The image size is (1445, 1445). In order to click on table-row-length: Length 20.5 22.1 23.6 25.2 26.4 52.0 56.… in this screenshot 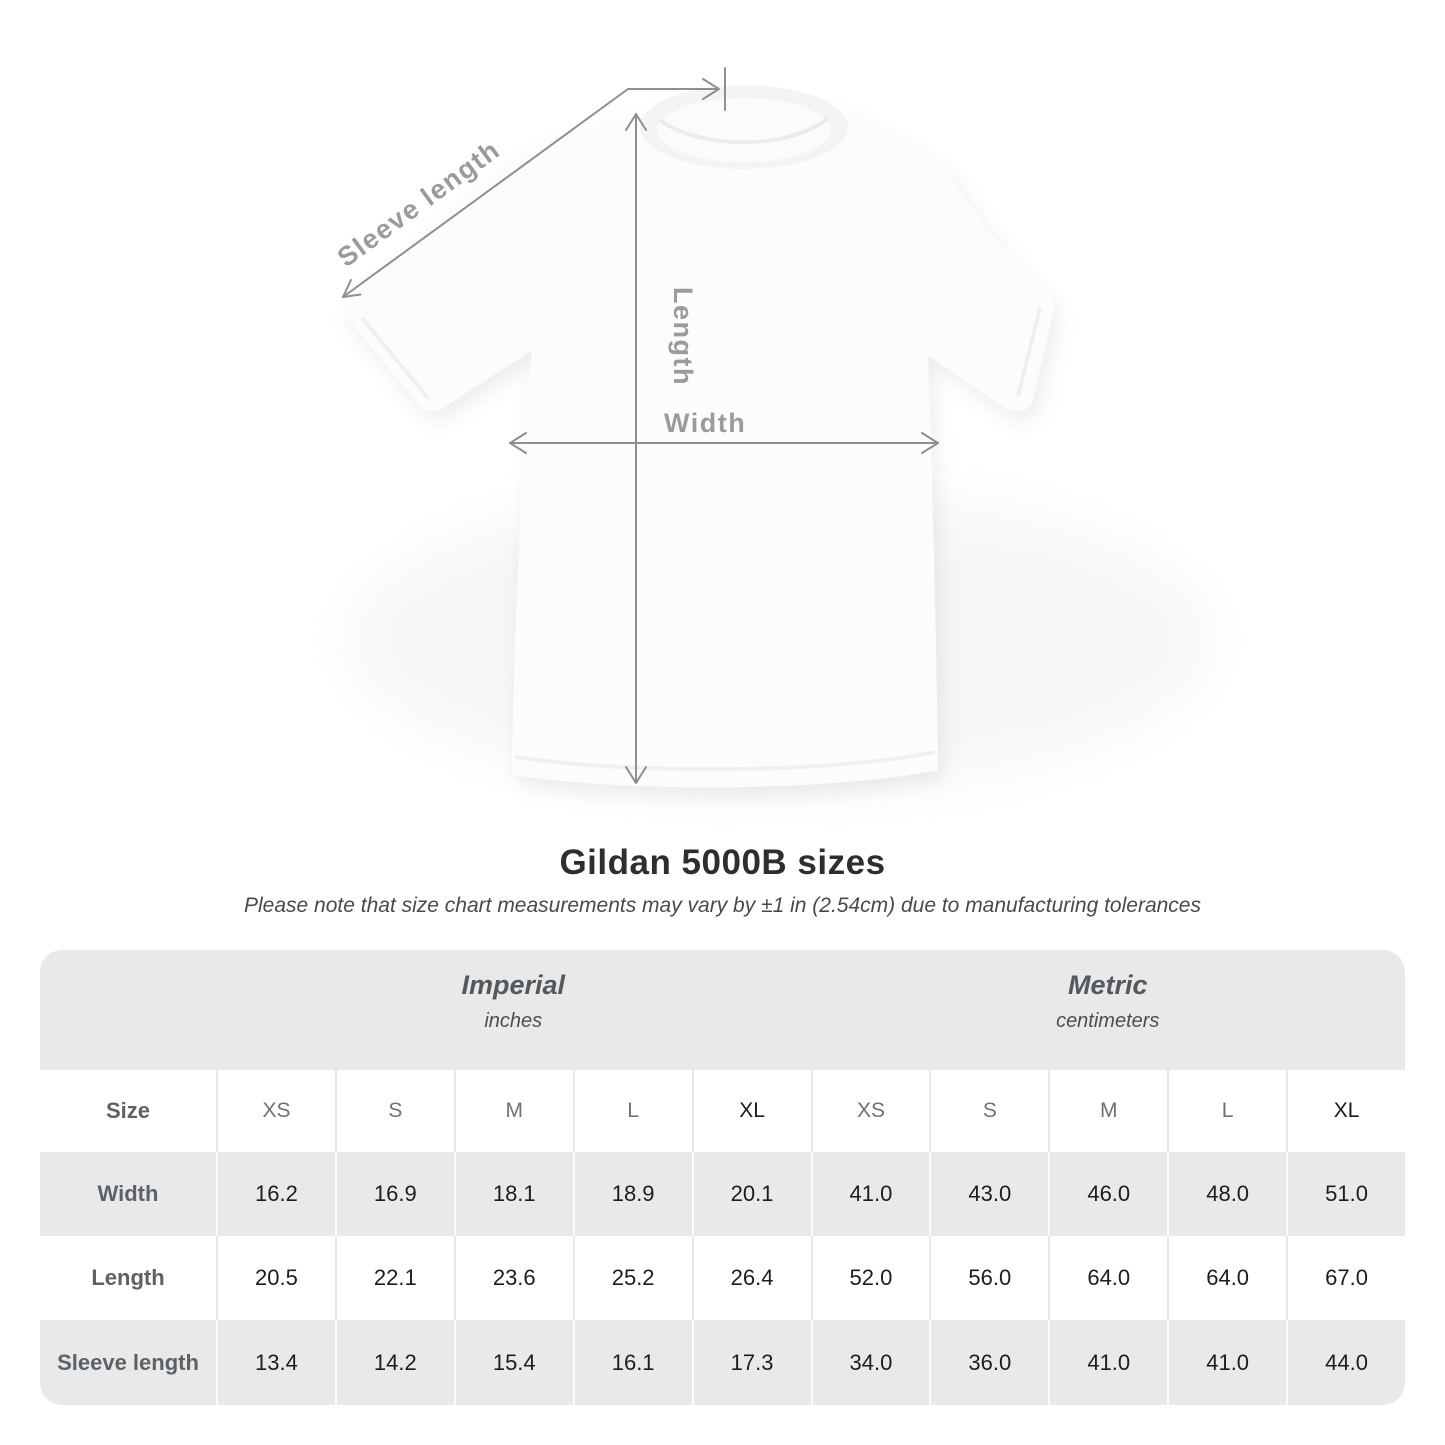, I will do `click(722, 1278)`.